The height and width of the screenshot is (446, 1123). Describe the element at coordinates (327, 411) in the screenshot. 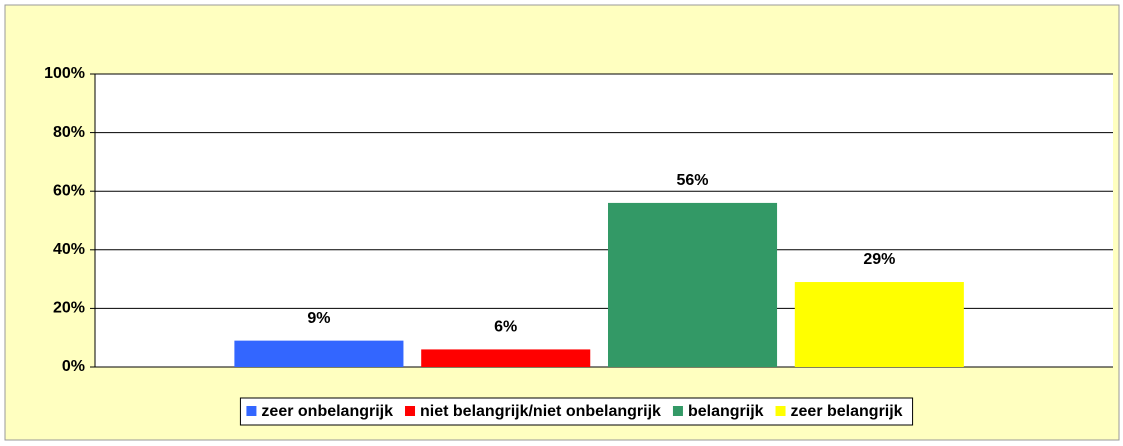

I see `legend-label: zeer onbelangrijk` at that location.